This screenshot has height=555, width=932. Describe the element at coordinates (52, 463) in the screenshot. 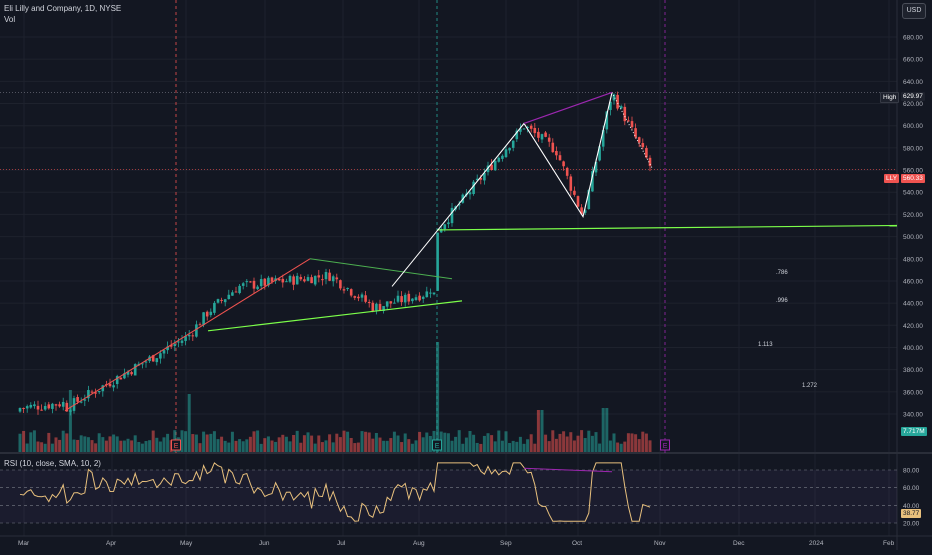

I see `rsi-title: RSI (10, close, SMA, 10, 2)` at that location.